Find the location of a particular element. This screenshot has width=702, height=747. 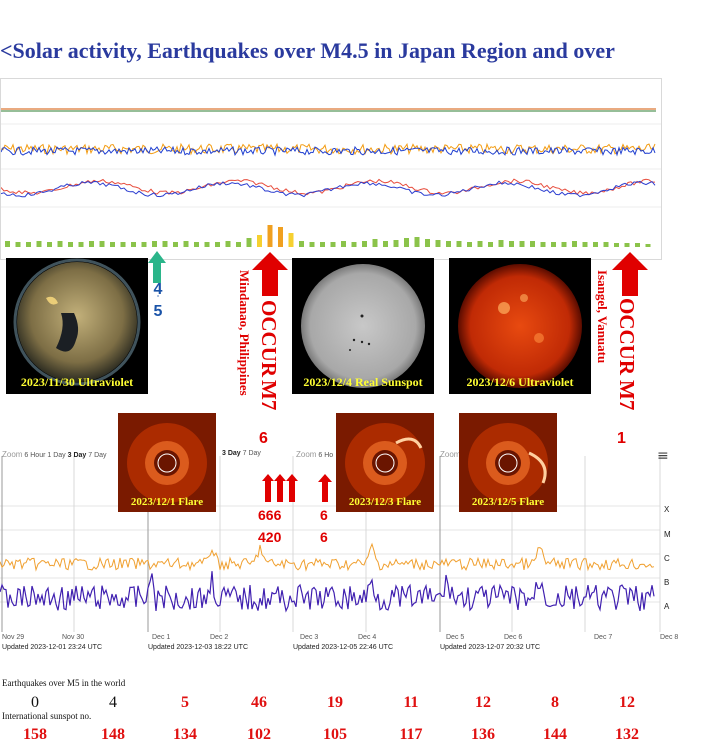

occur-event1-label: OCCUR is located at coordinates (268, 360).